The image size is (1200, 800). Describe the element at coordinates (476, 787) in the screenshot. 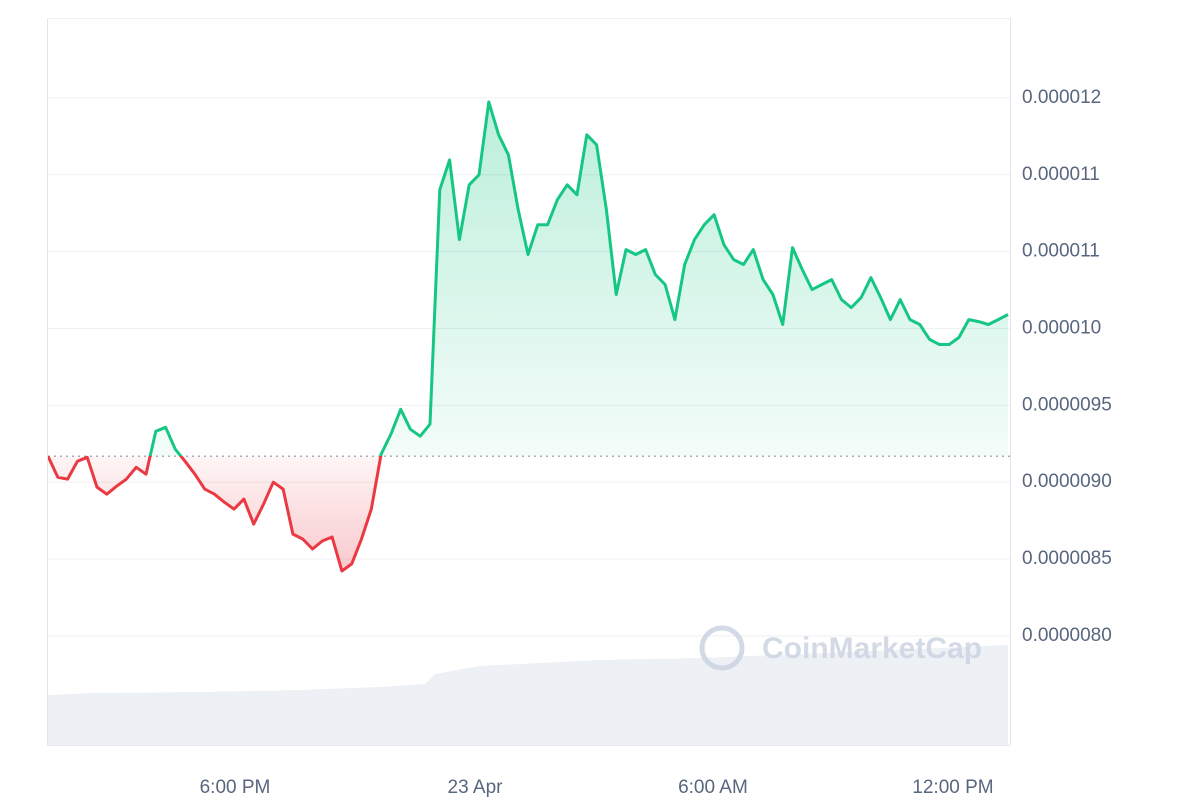

I see `x-tick-label: 23 Apr` at that location.